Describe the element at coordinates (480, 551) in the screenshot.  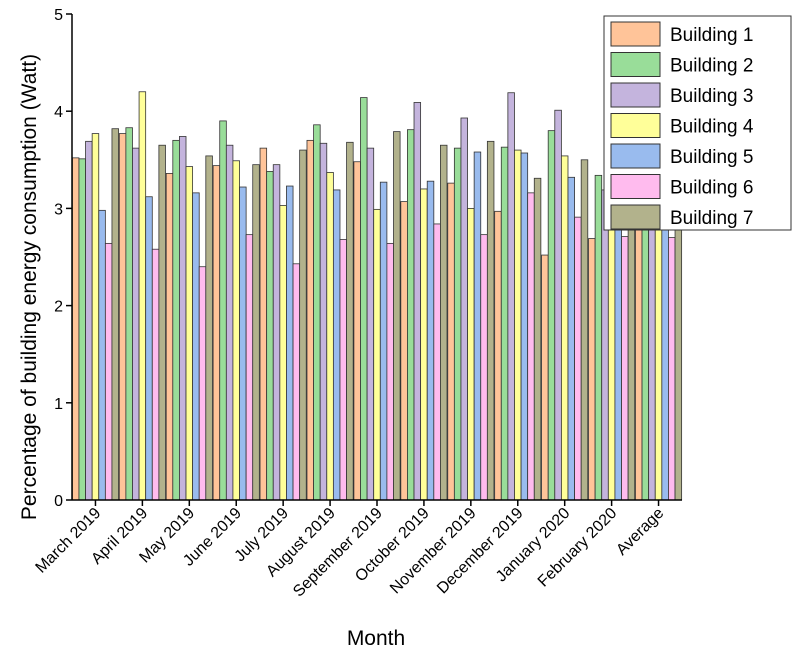
I see `x-tick-label: December 2019` at that location.